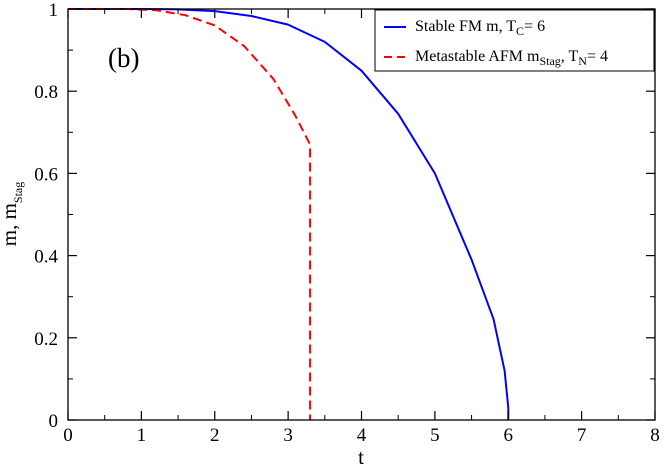 This screenshot has width=664, height=467. Describe the element at coordinates (68, 435) in the screenshot. I see `x-tick-label: 0` at that location.